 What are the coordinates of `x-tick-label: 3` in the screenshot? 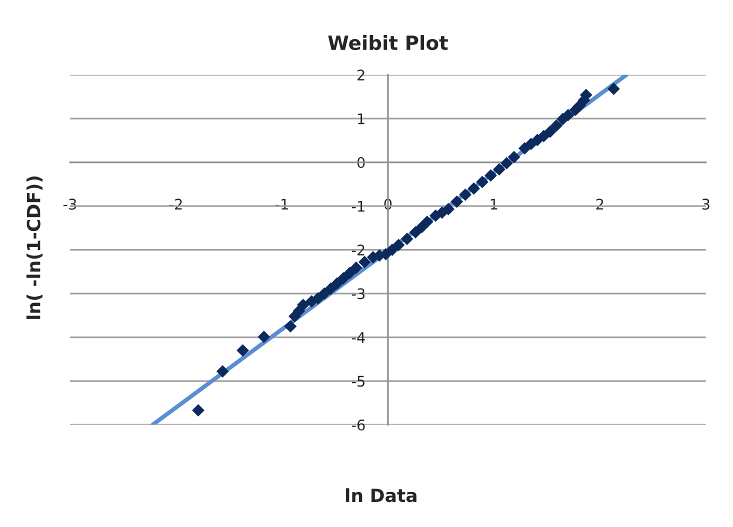 It's located at (706, 204).